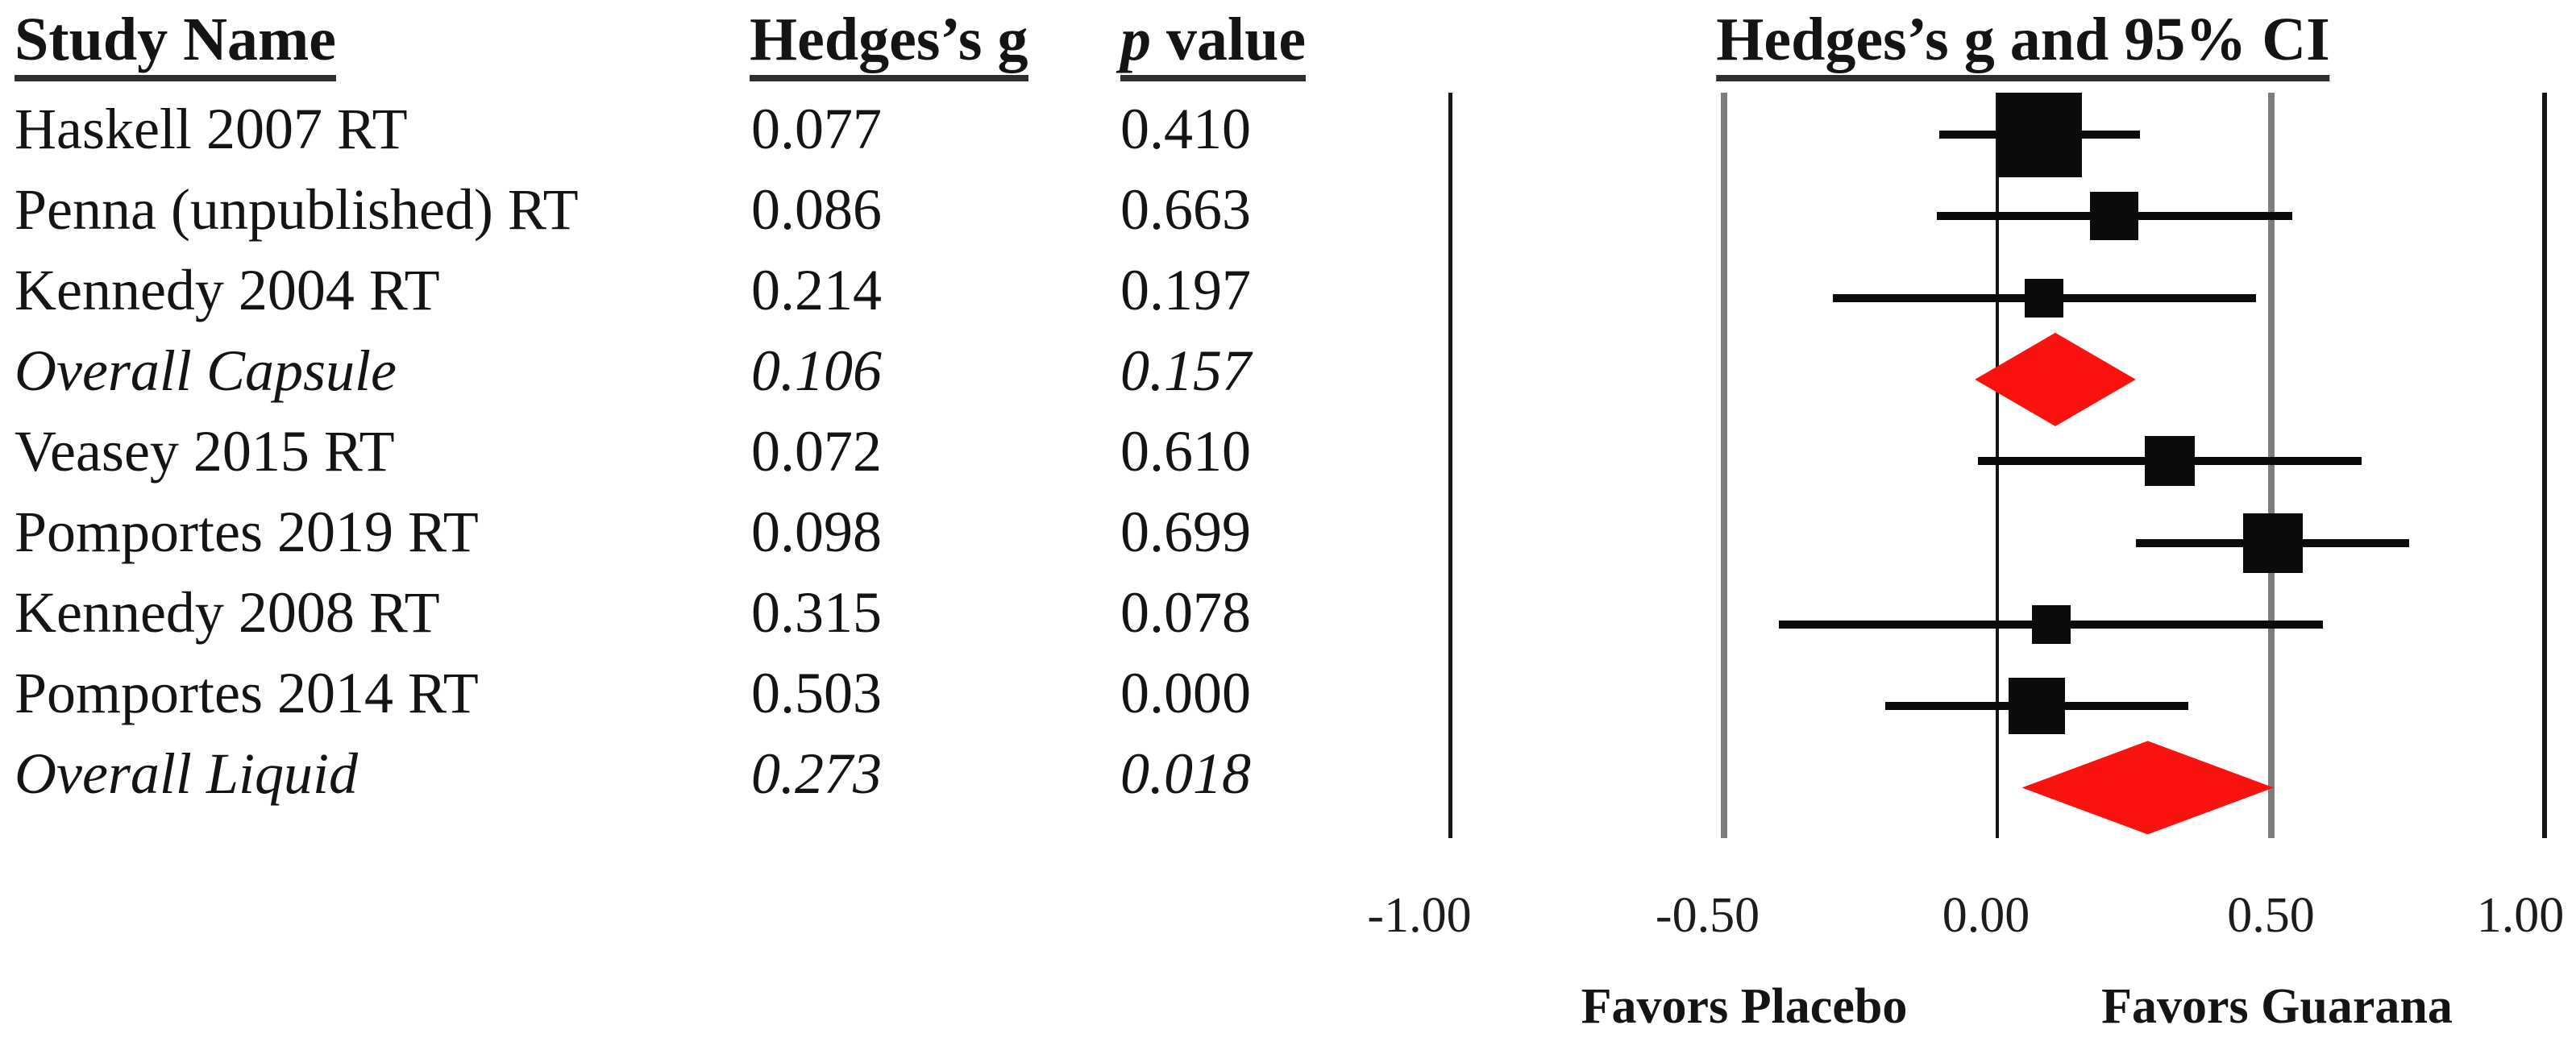 The image size is (2576, 1042). I want to click on study-name-cell: Pomportes 2014 RT, so click(247, 693).